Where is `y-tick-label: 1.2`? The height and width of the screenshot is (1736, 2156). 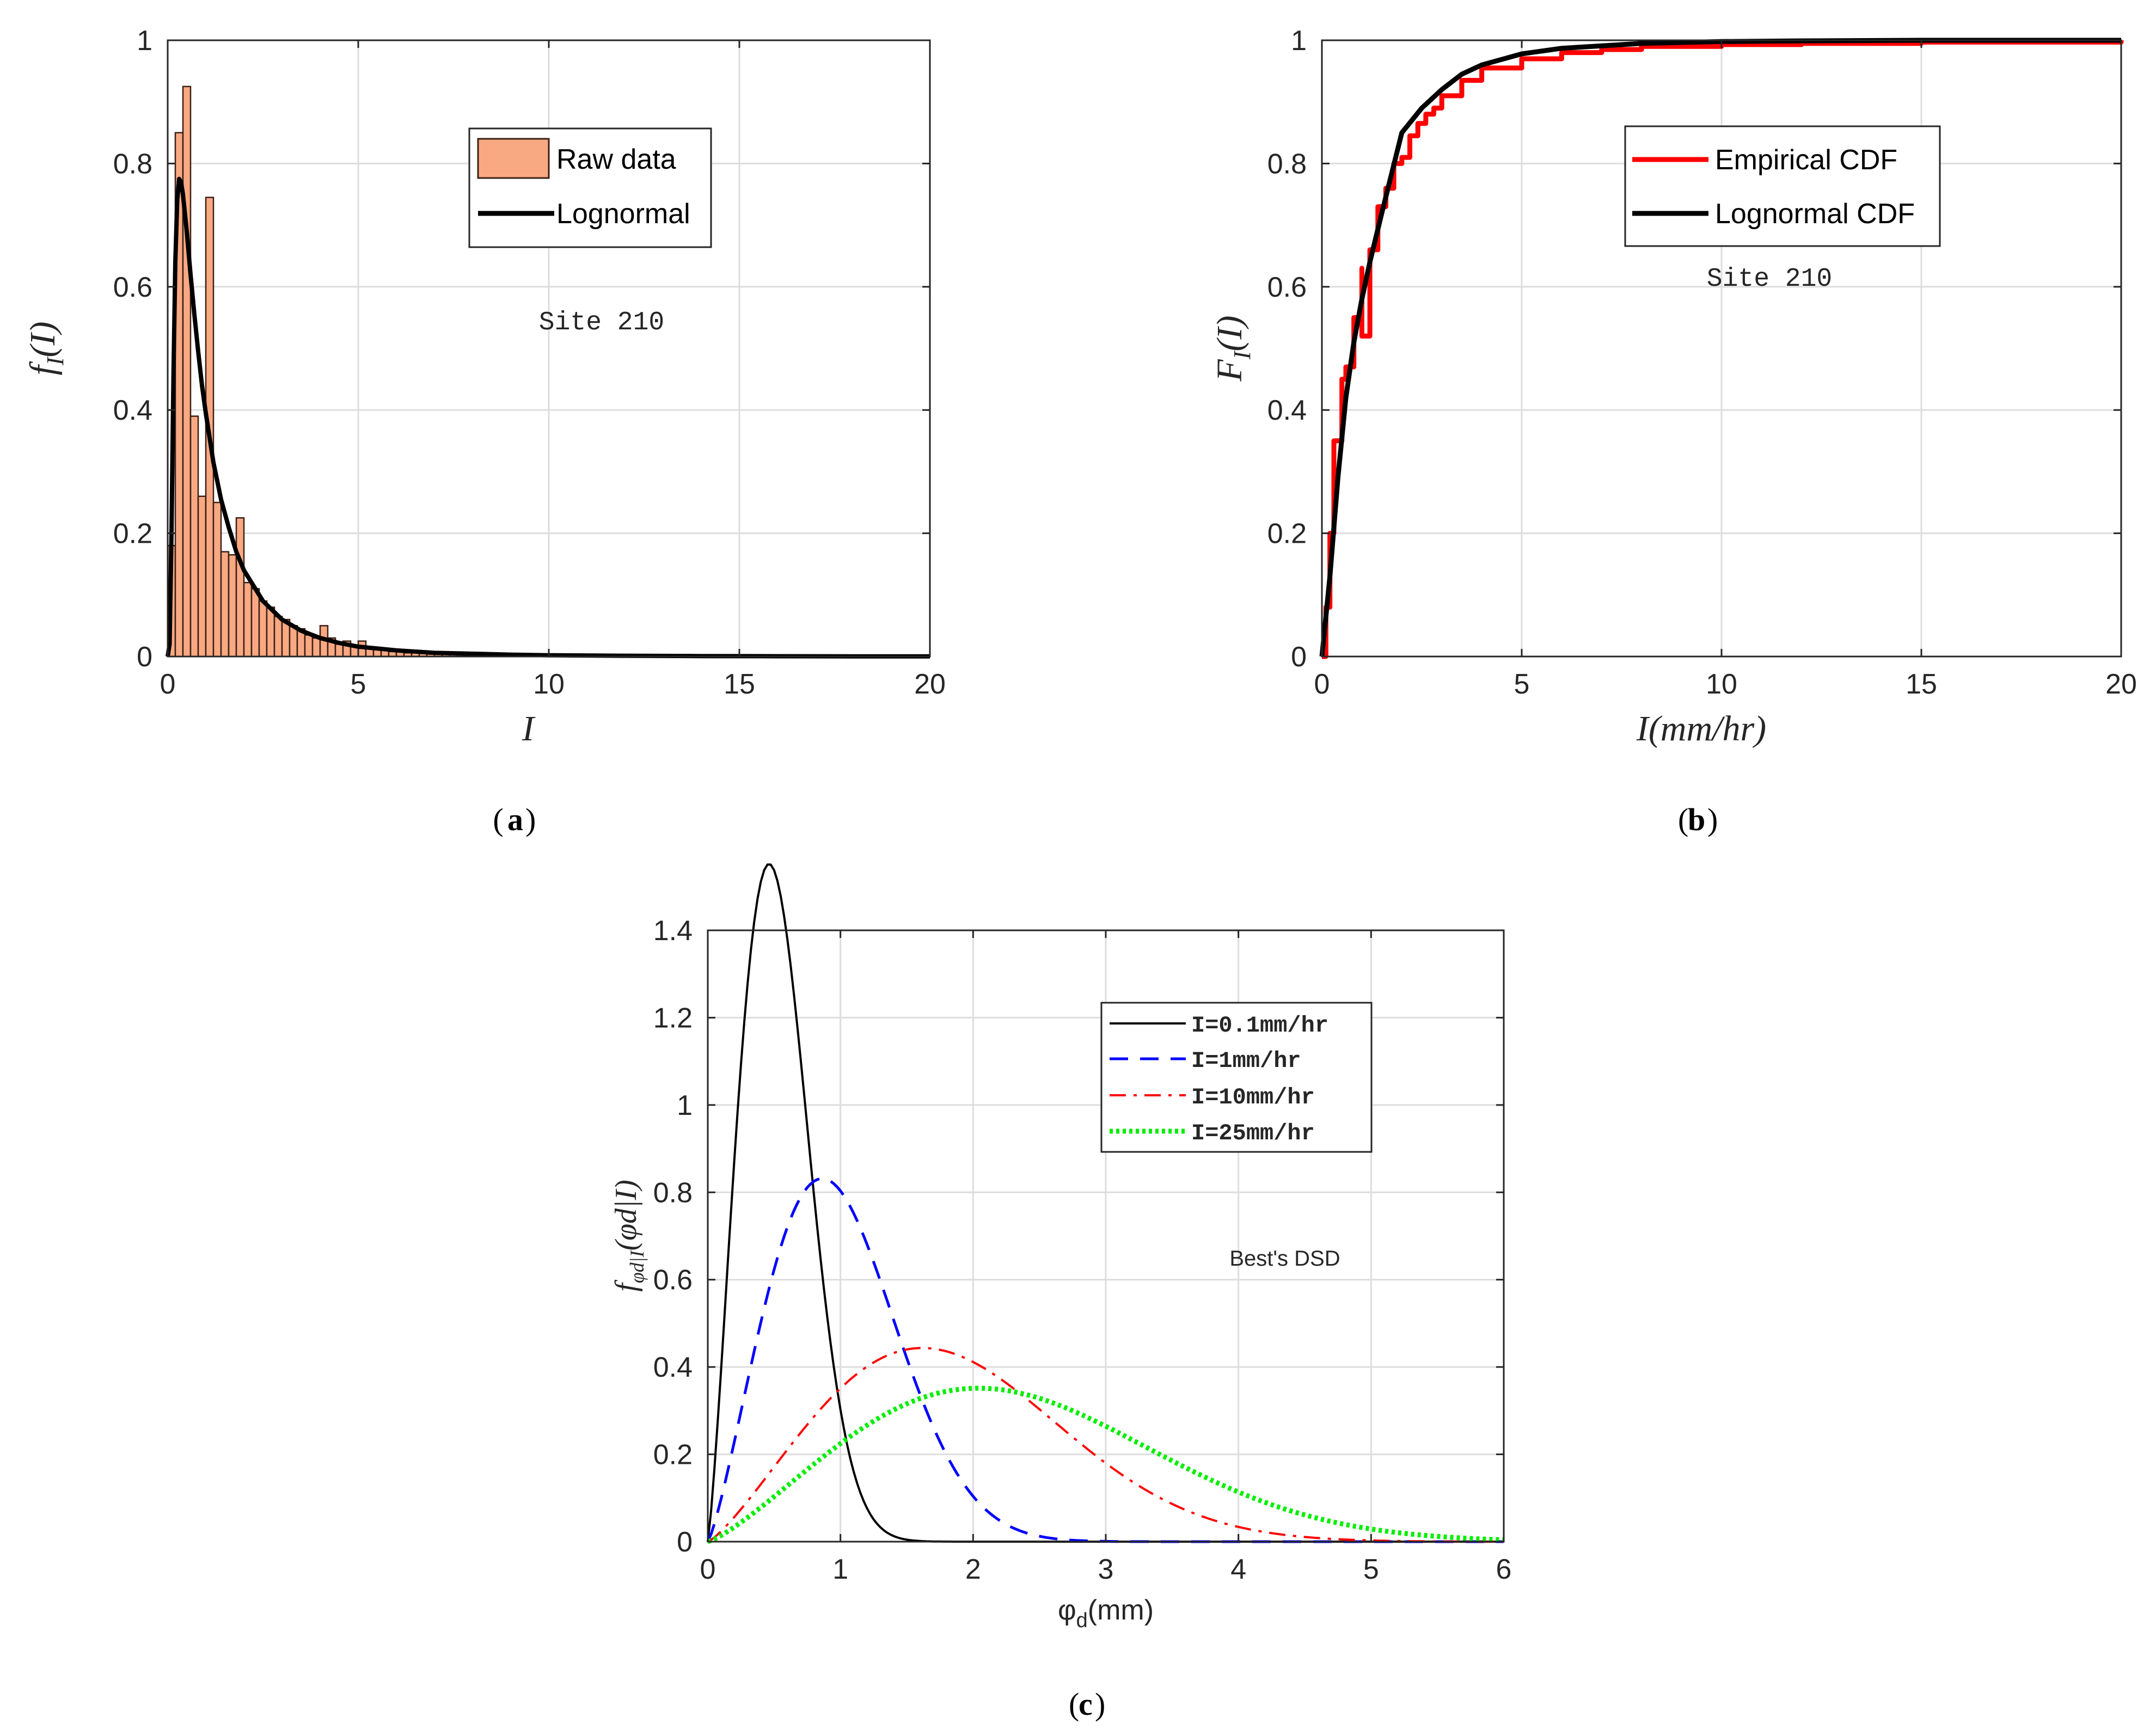 y-tick-label: 1.2 is located at coordinates (673, 1018).